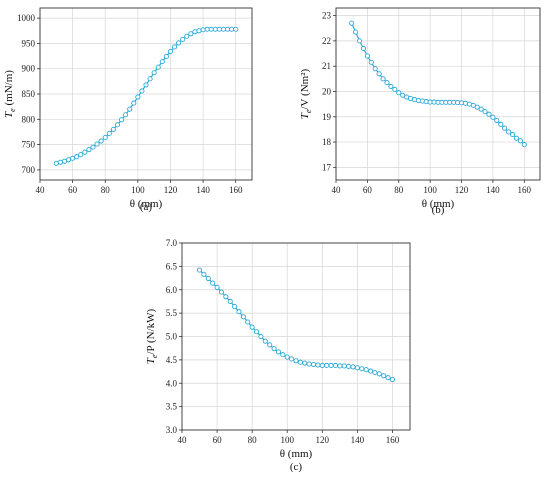  Describe the element at coordinates (327, 91) in the screenshot. I see `y-tick-label: 20` at that location.